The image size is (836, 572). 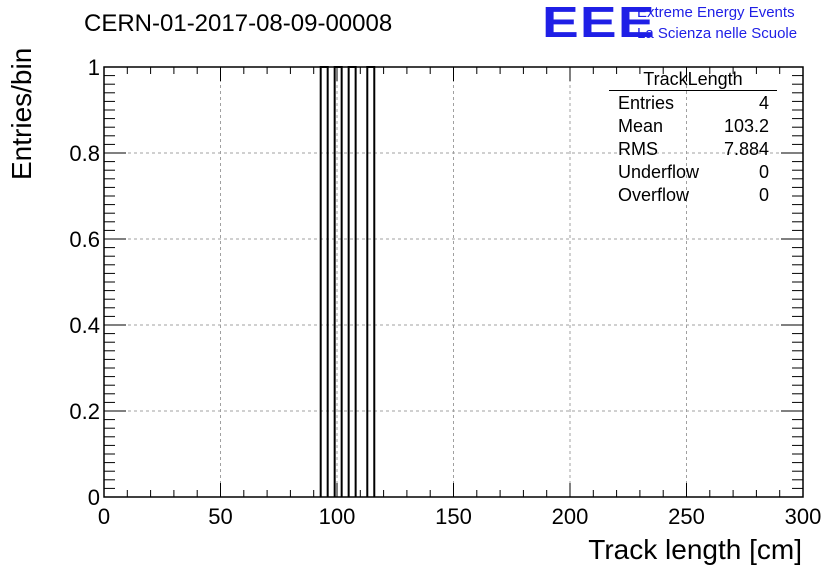 I want to click on stats-title: TrackLength, so click(x=693, y=79).